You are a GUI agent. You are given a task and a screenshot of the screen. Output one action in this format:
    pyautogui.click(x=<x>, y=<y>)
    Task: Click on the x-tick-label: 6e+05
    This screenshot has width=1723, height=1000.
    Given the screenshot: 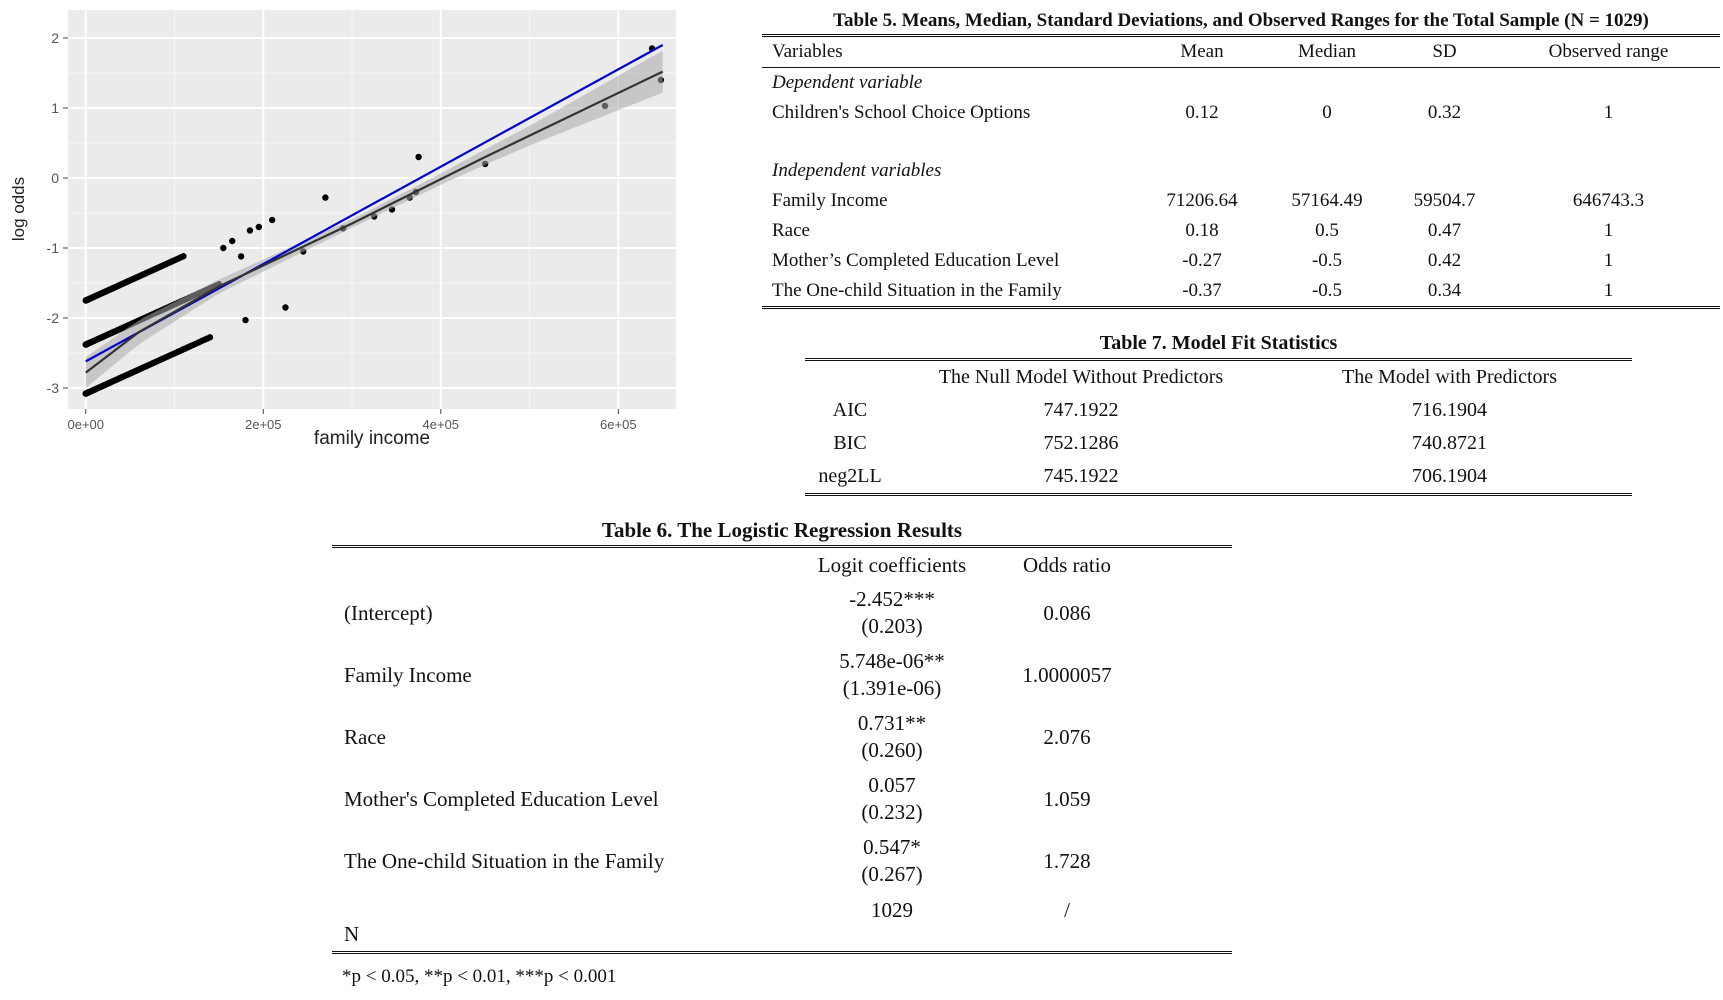 What is the action you would take?
    pyautogui.click(x=618, y=424)
    